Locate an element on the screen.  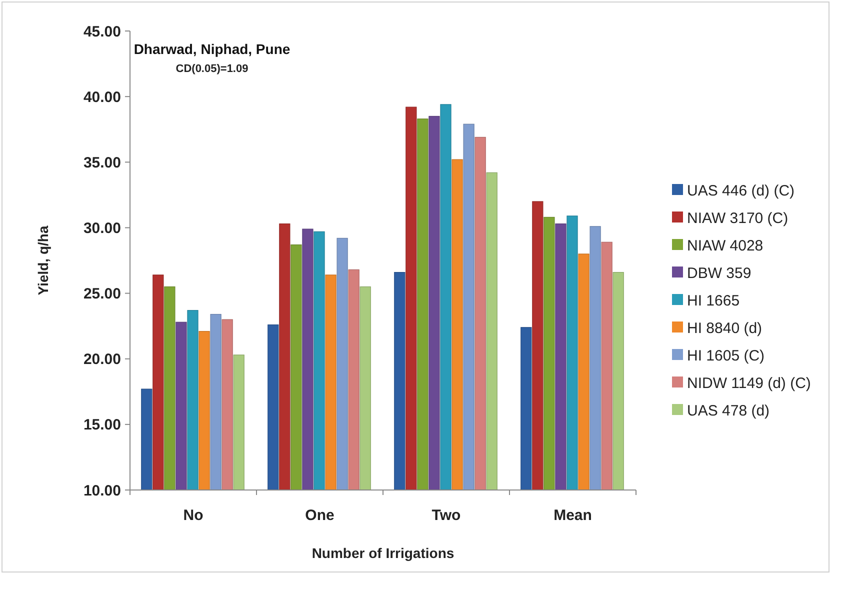
legend-label: NIAW 4028 is located at coordinates (725, 245).